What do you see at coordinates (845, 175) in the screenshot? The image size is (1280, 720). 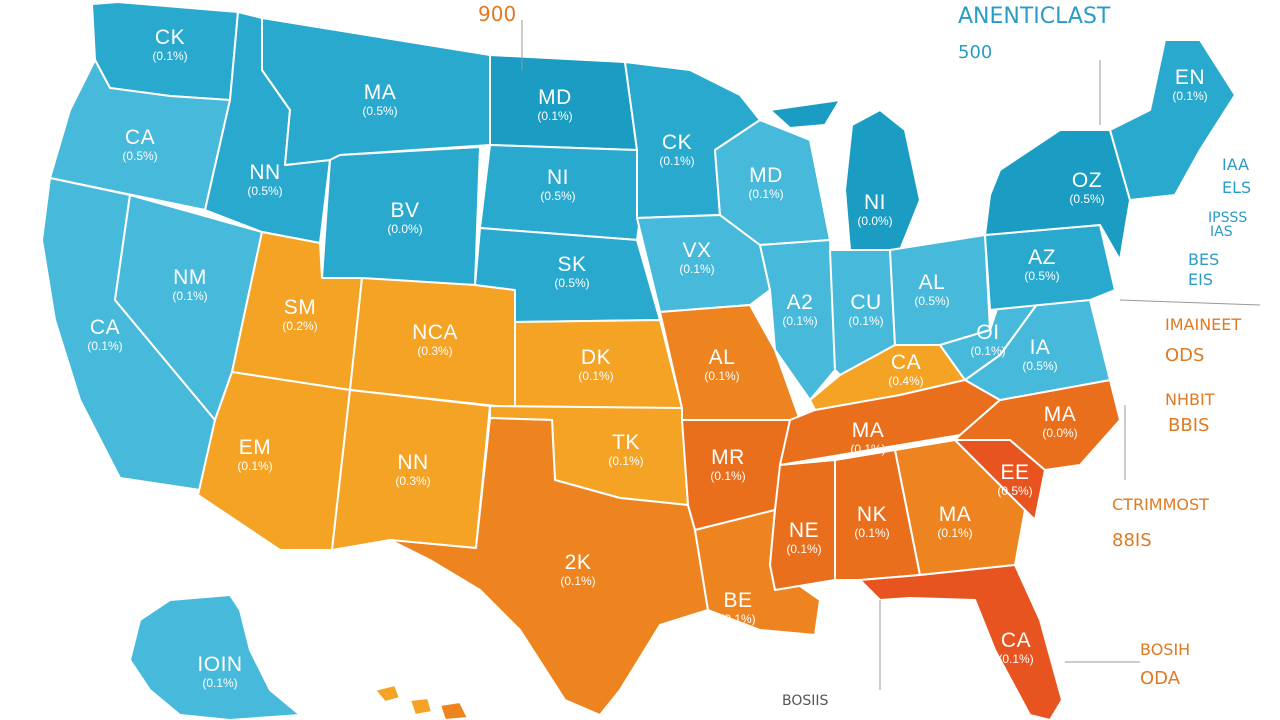 I see `state-mi` at bounding box center [845, 175].